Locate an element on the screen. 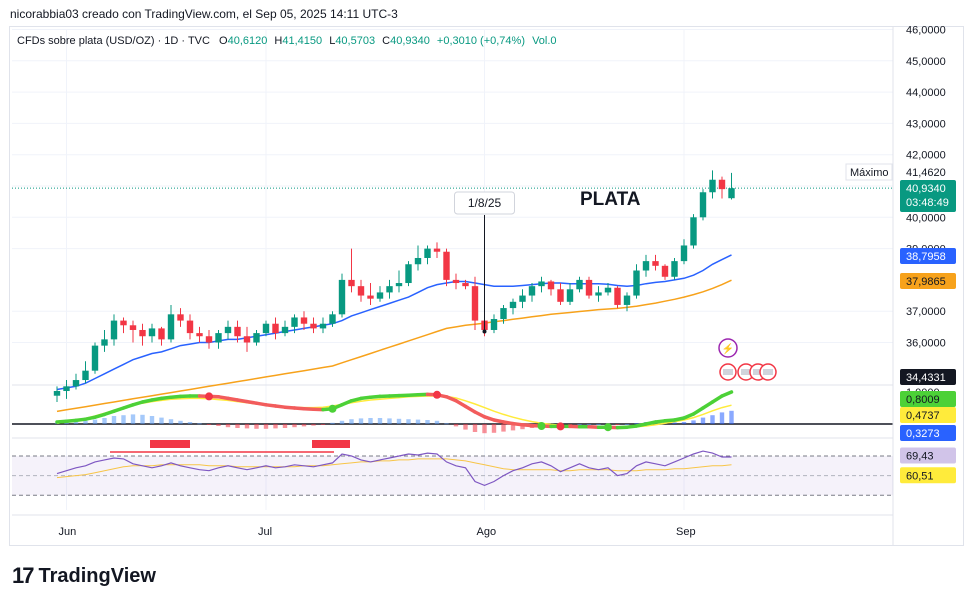 The image size is (973, 605). open-value: 40,6120 is located at coordinates (247, 41).